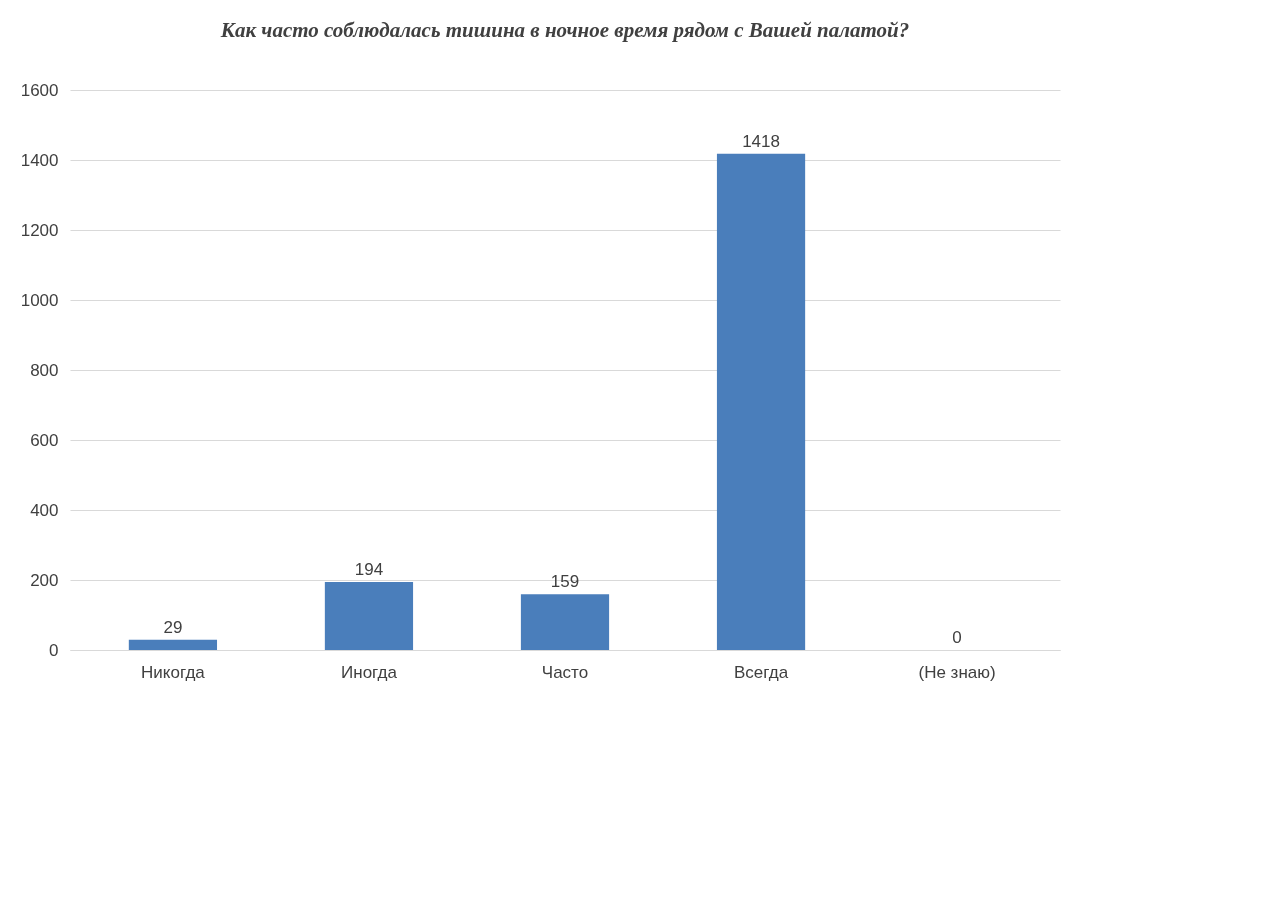 This screenshot has height=910, width=1272. Describe the element at coordinates (173, 672) in the screenshot. I see `x-tick-label: Никогда` at that location.